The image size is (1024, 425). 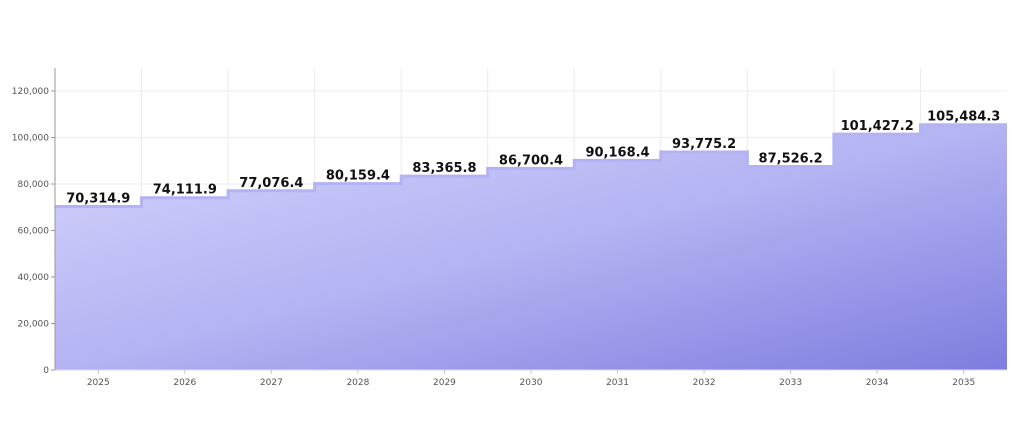 I want to click on data-label: 87,526.2, so click(x=791, y=159).